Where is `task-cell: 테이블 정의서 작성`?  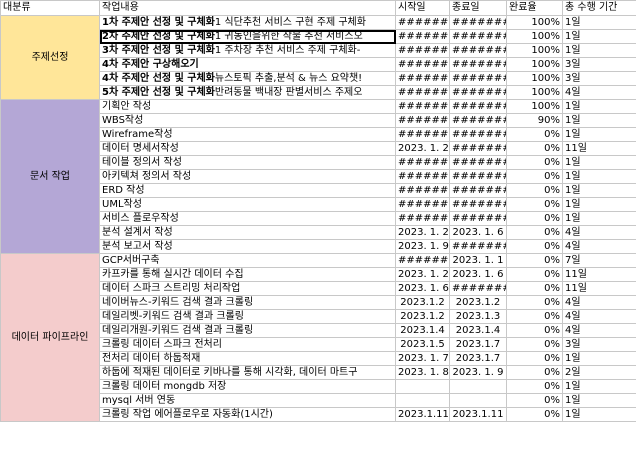
task-cell: 테이블 정의서 작성 is located at coordinates (247, 162).